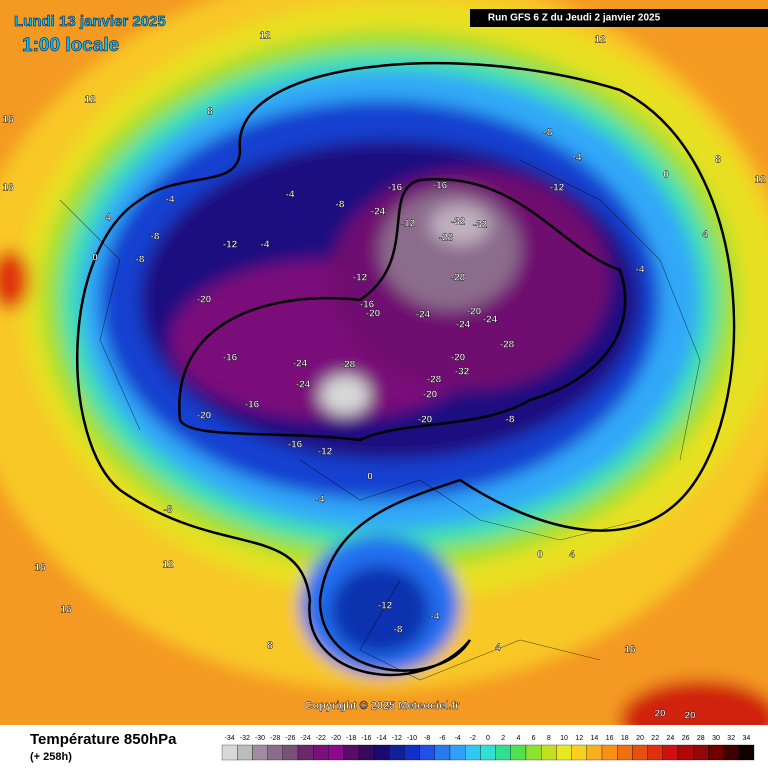  Describe the element at coordinates (275, 738) in the screenshot. I see `scale-tick: -28` at that location.